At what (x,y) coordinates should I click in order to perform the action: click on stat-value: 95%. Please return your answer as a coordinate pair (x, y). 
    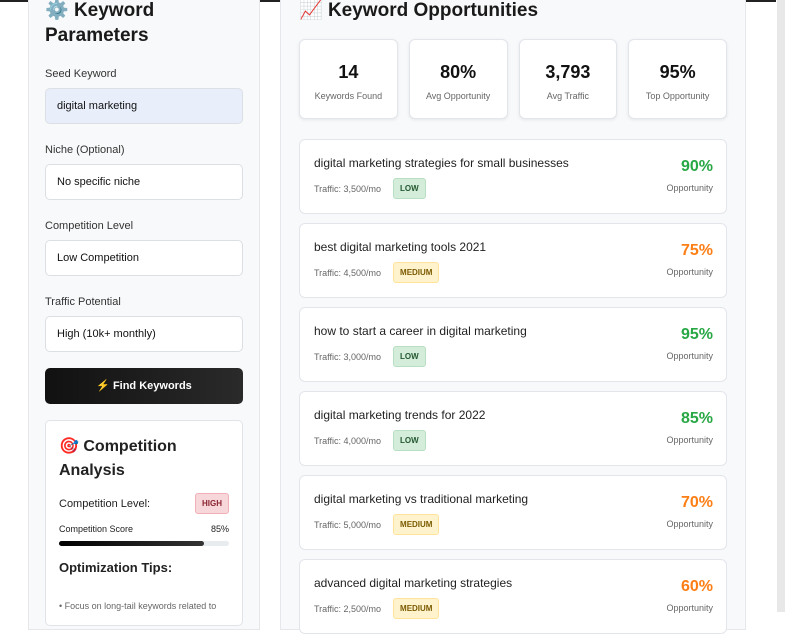
    Looking at the image, I should click on (677, 72).